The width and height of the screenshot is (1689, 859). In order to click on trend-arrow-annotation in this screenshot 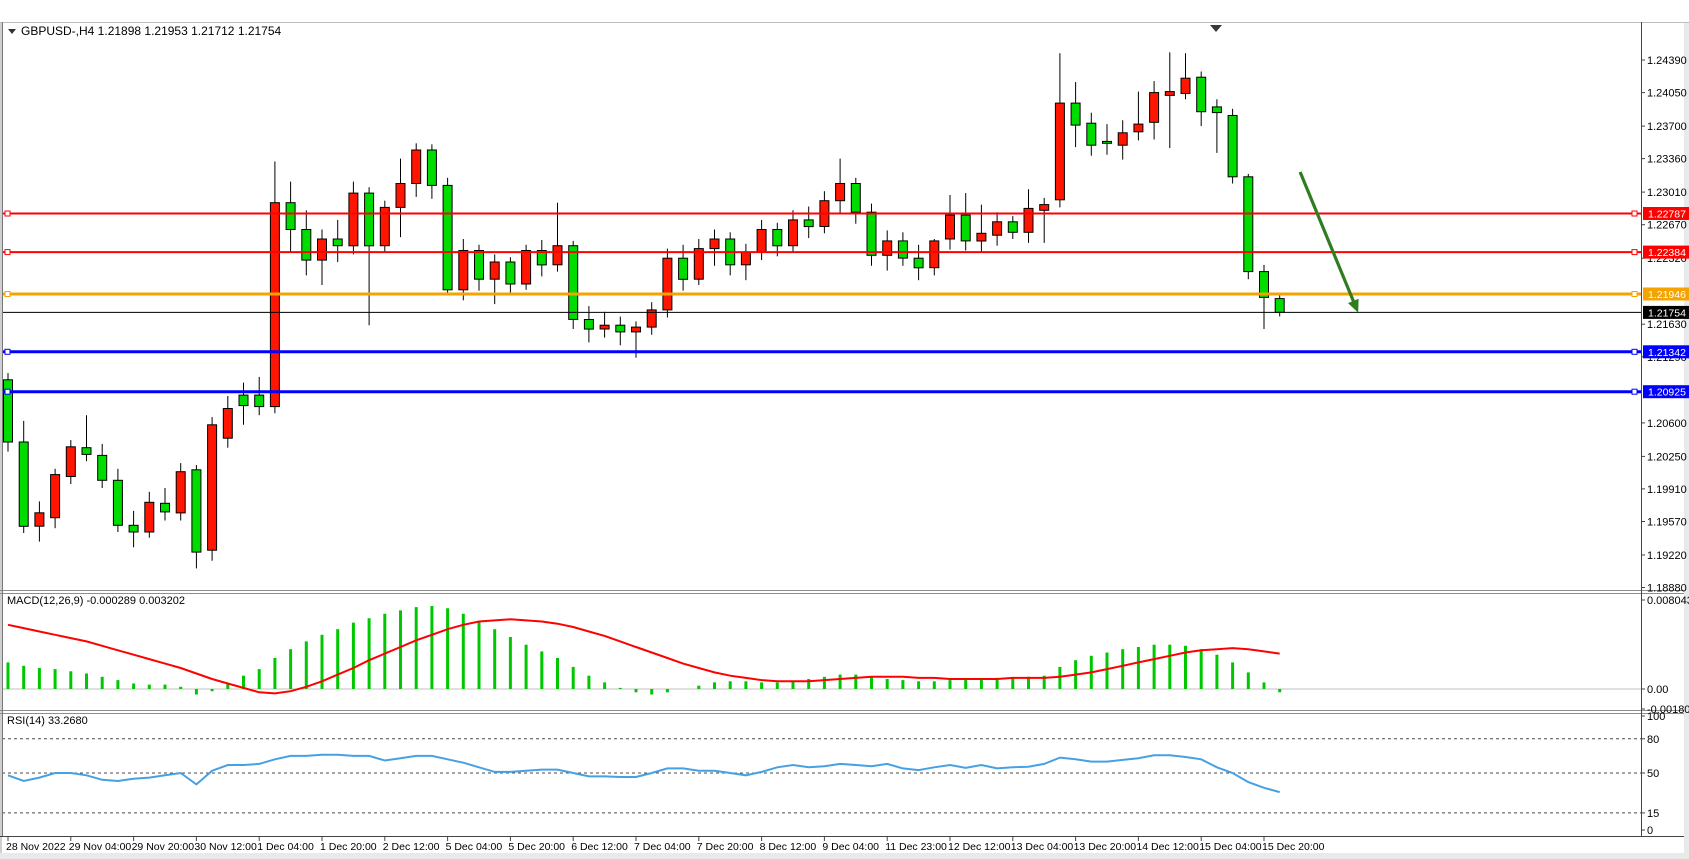, I will do `click(1328, 242)`.